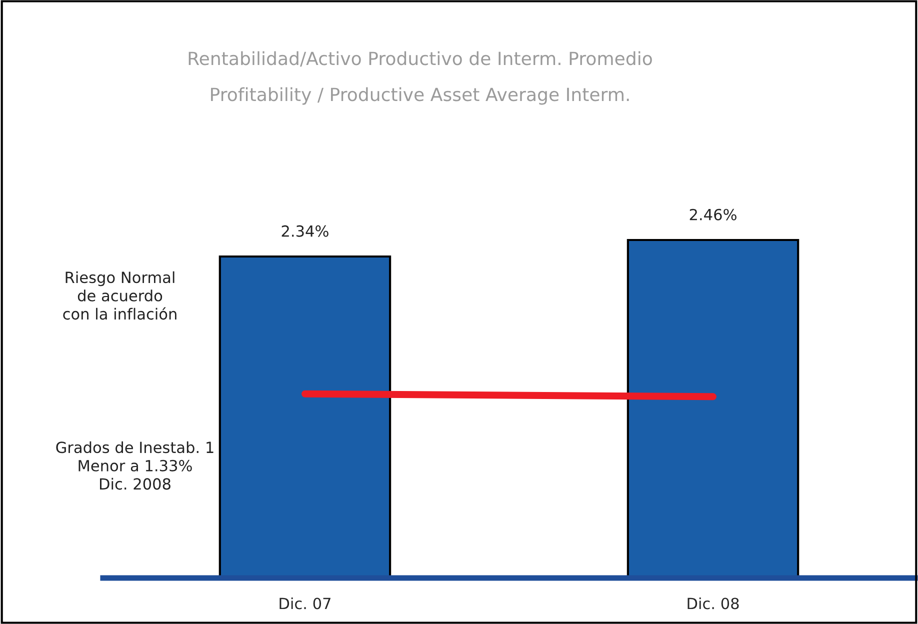 This screenshot has height=624, width=918. What do you see at coordinates (135, 465) in the screenshot?
I see `annotation: Grados de Inestab. 1 Menor a 1.33% Dic. 2008` at bounding box center [135, 465].